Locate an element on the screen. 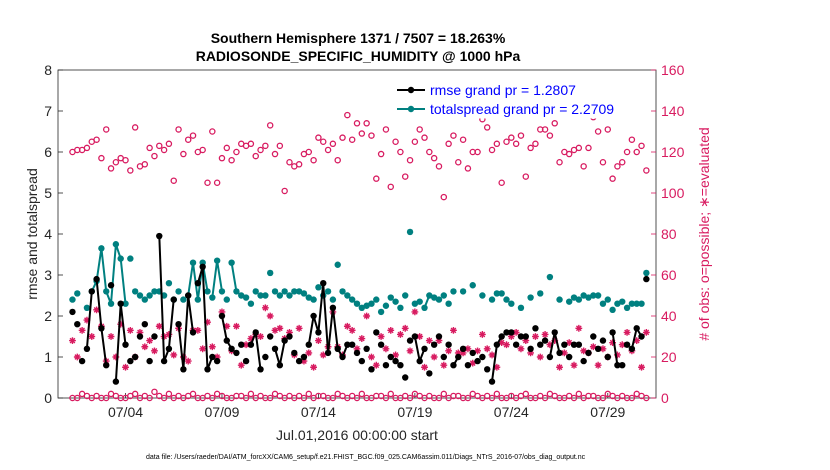  x-tick-label: 07/09 is located at coordinates (221, 412).